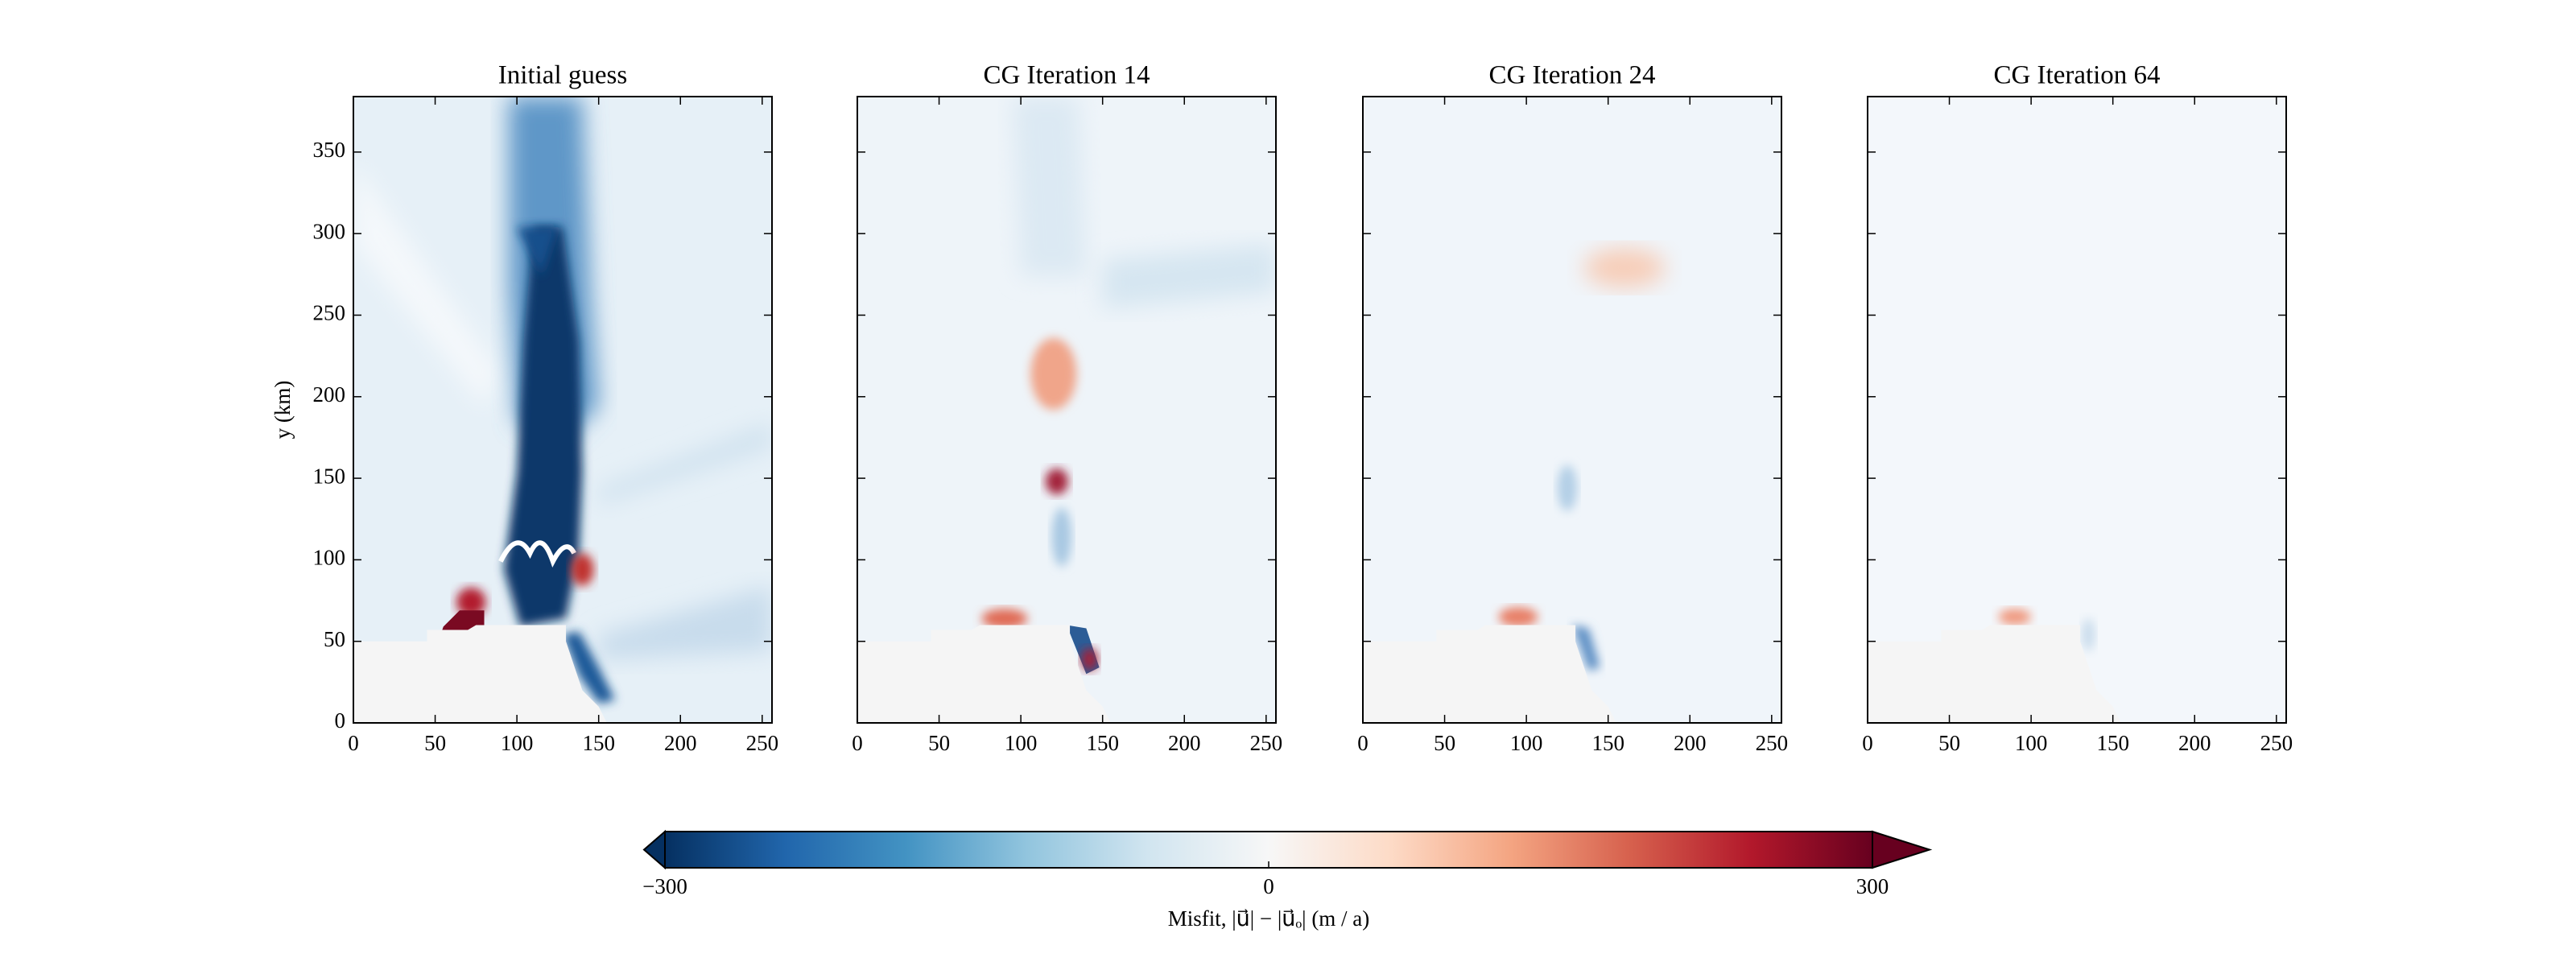 This screenshot has width=2576, height=966. What do you see at coordinates (329, 150) in the screenshot?
I see `y-tick-label: 350` at bounding box center [329, 150].